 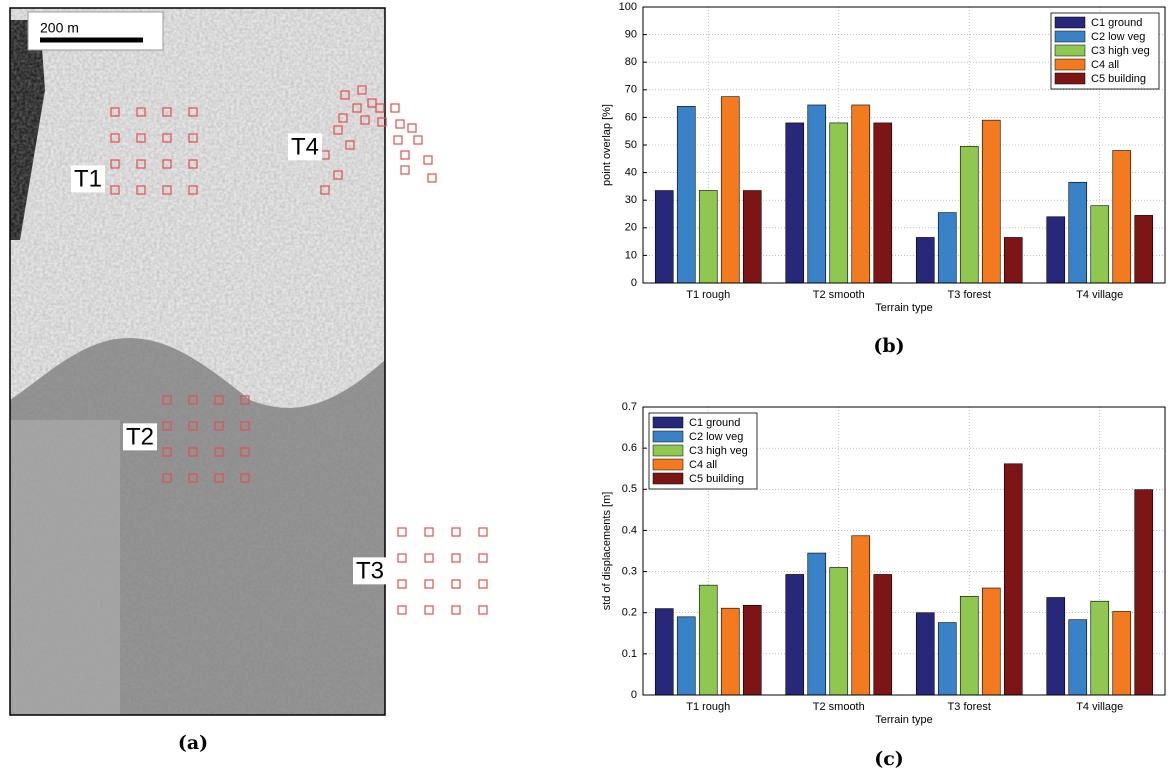 What do you see at coordinates (631, 117) in the screenshot?
I see `y-tick-label: 60` at bounding box center [631, 117].